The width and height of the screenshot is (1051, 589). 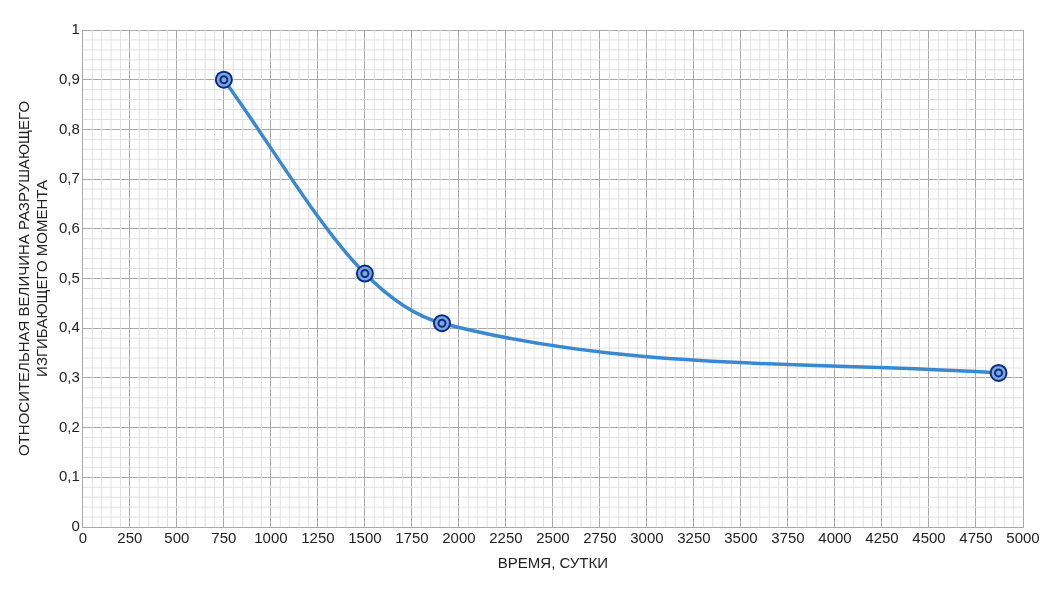 What do you see at coordinates (69, 327) in the screenshot?
I see `y-tick-label: 0,4` at bounding box center [69, 327].